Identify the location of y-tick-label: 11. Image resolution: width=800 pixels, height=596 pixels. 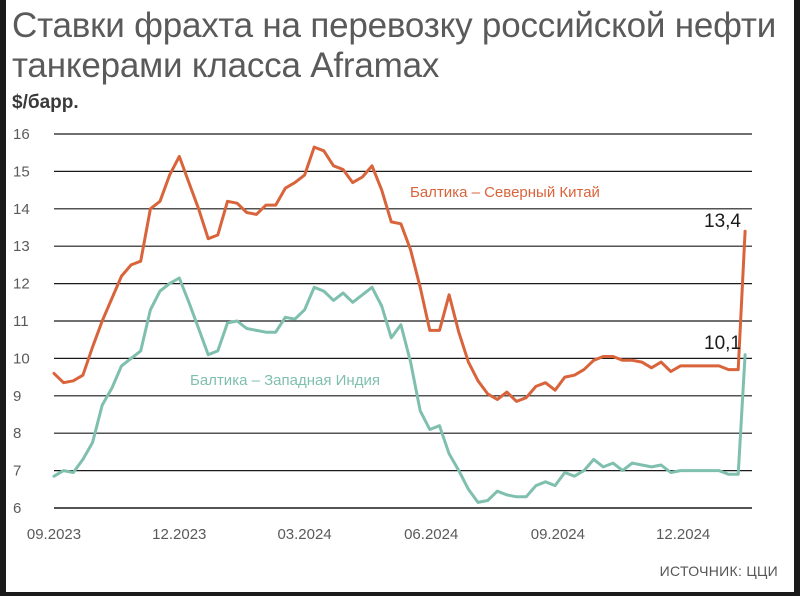
(21, 321).